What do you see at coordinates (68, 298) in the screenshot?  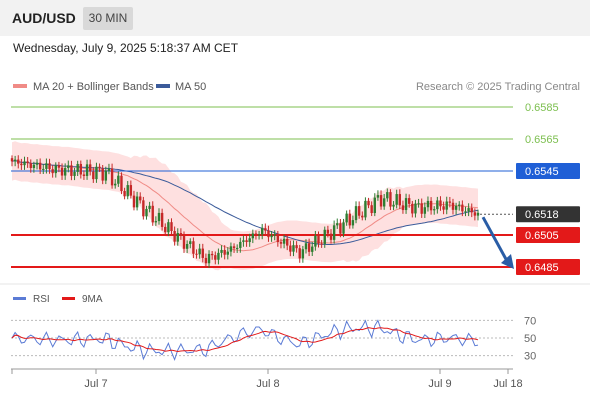 I see `rsi-ma-legend-swatch` at bounding box center [68, 298].